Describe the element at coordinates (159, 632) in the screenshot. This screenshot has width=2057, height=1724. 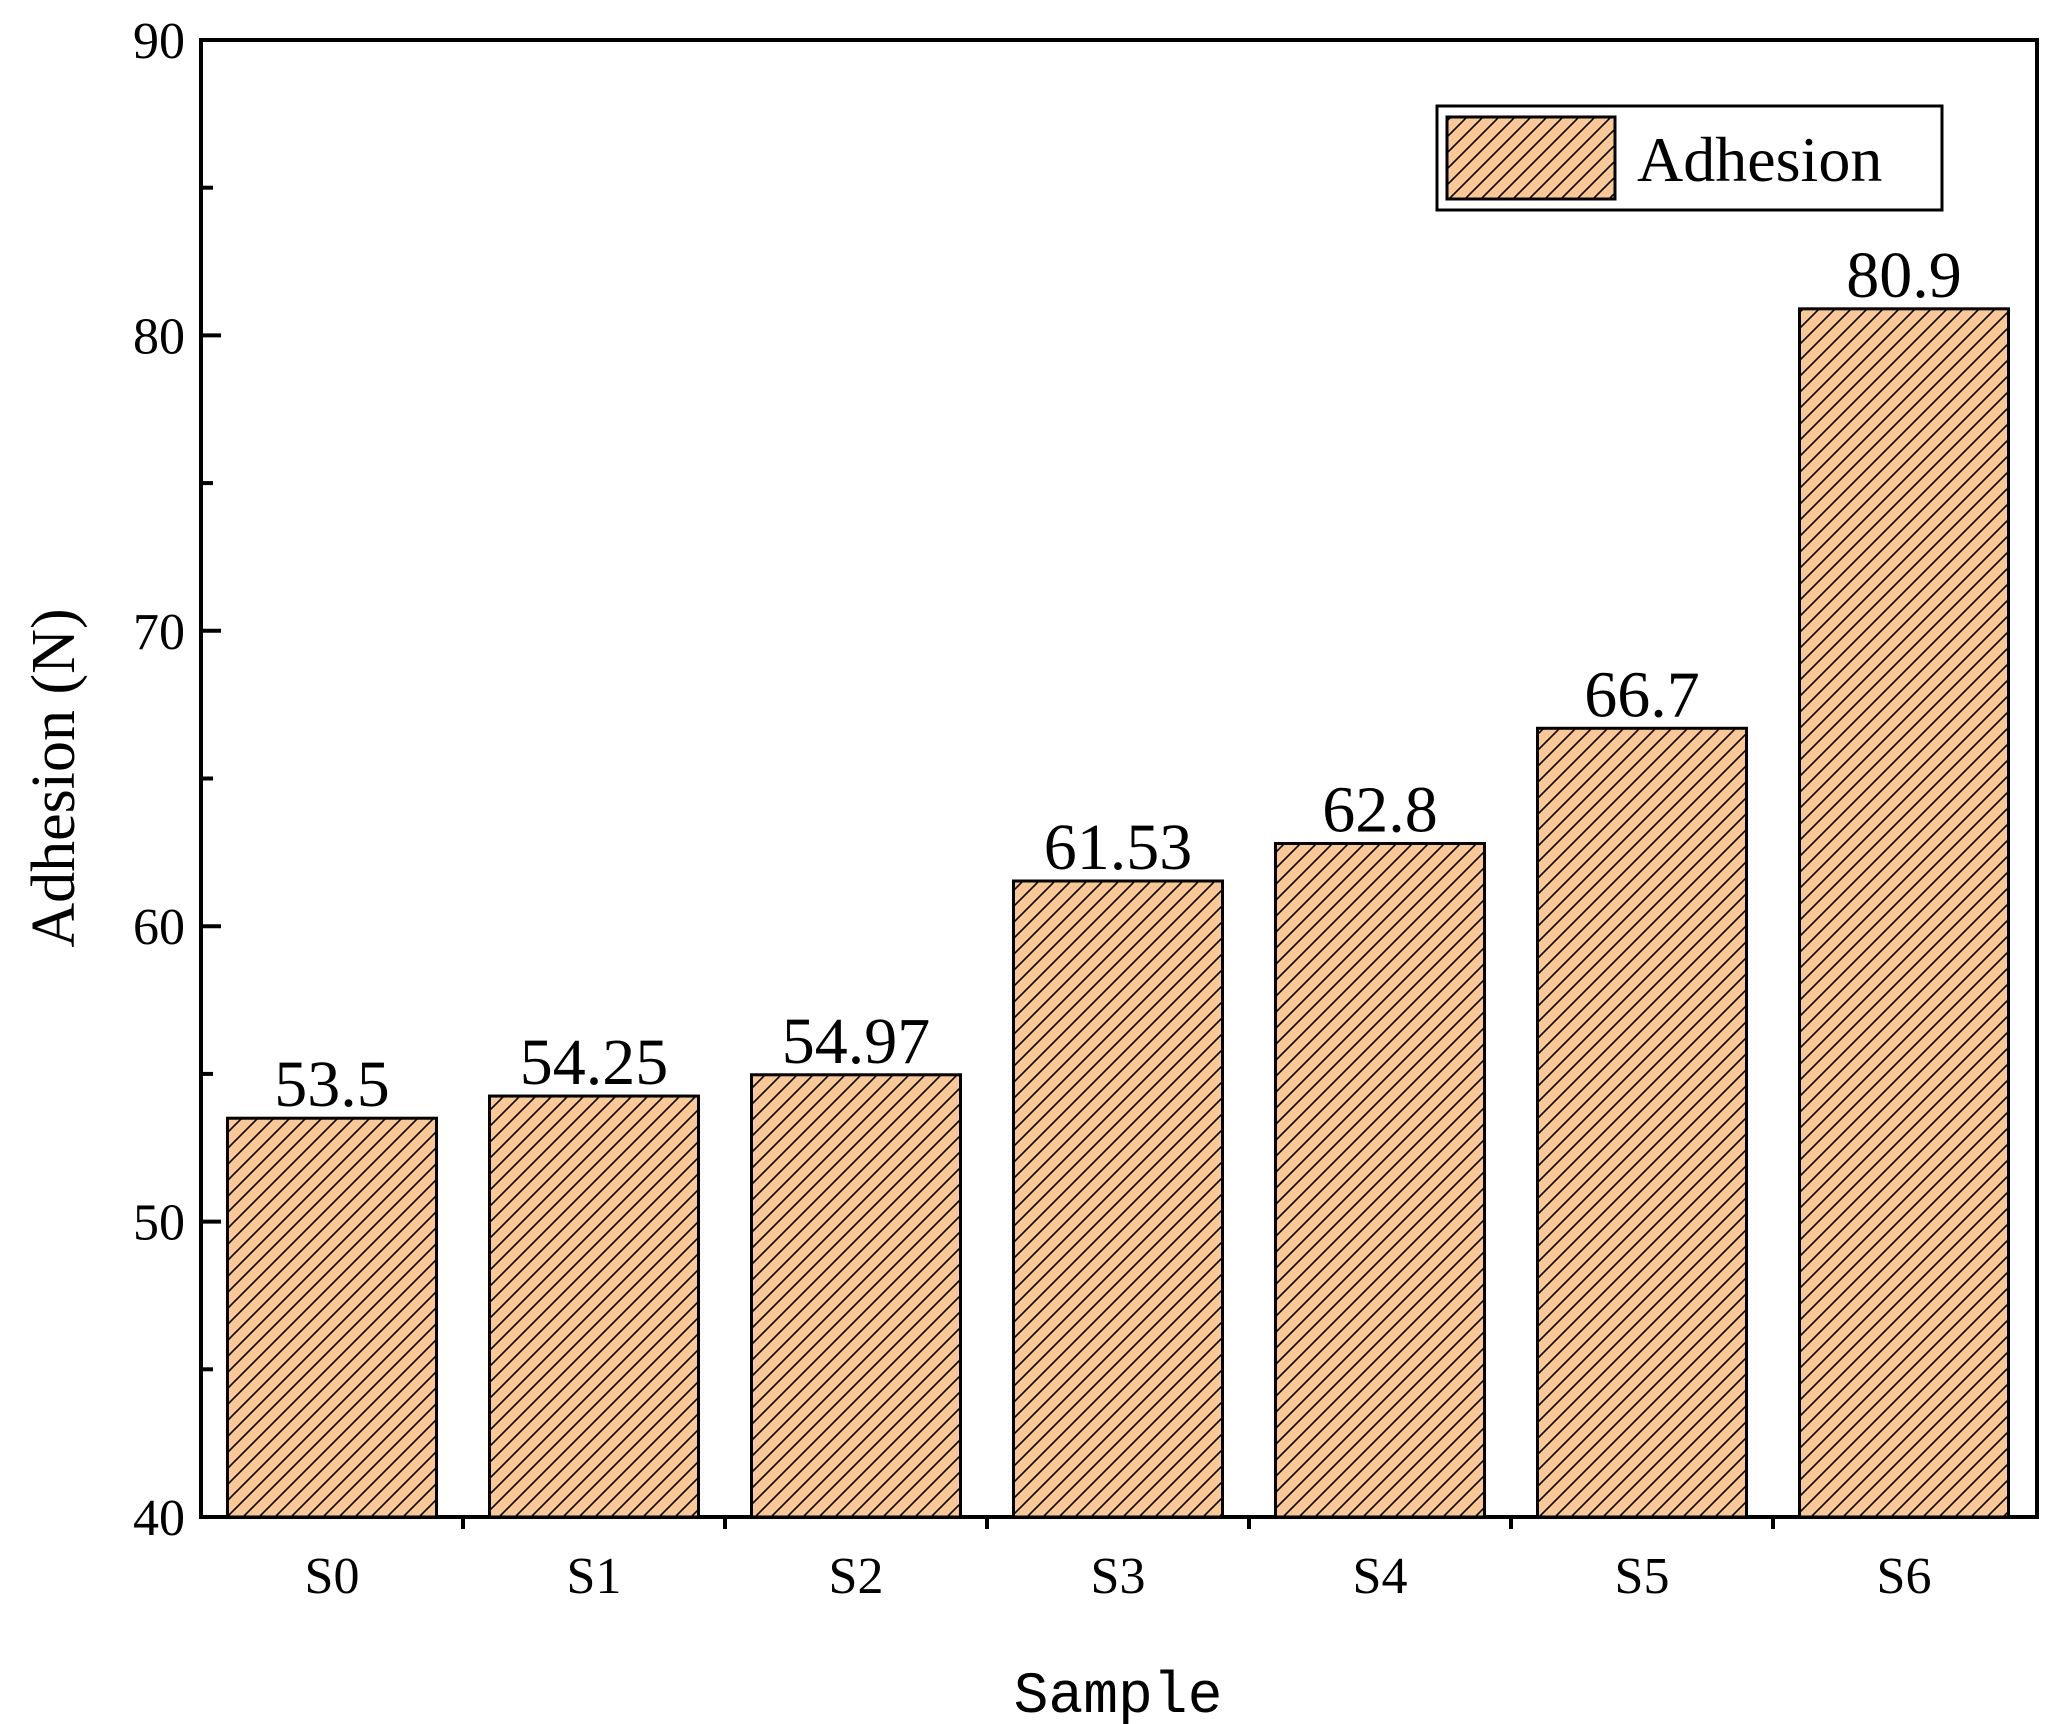
I see `y-tick-label: 70` at that location.